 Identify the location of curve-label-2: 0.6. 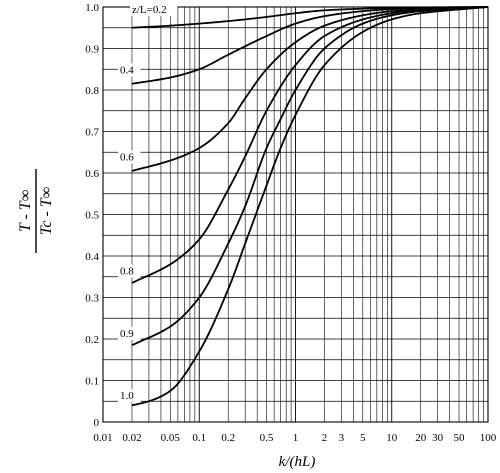
(127, 158).